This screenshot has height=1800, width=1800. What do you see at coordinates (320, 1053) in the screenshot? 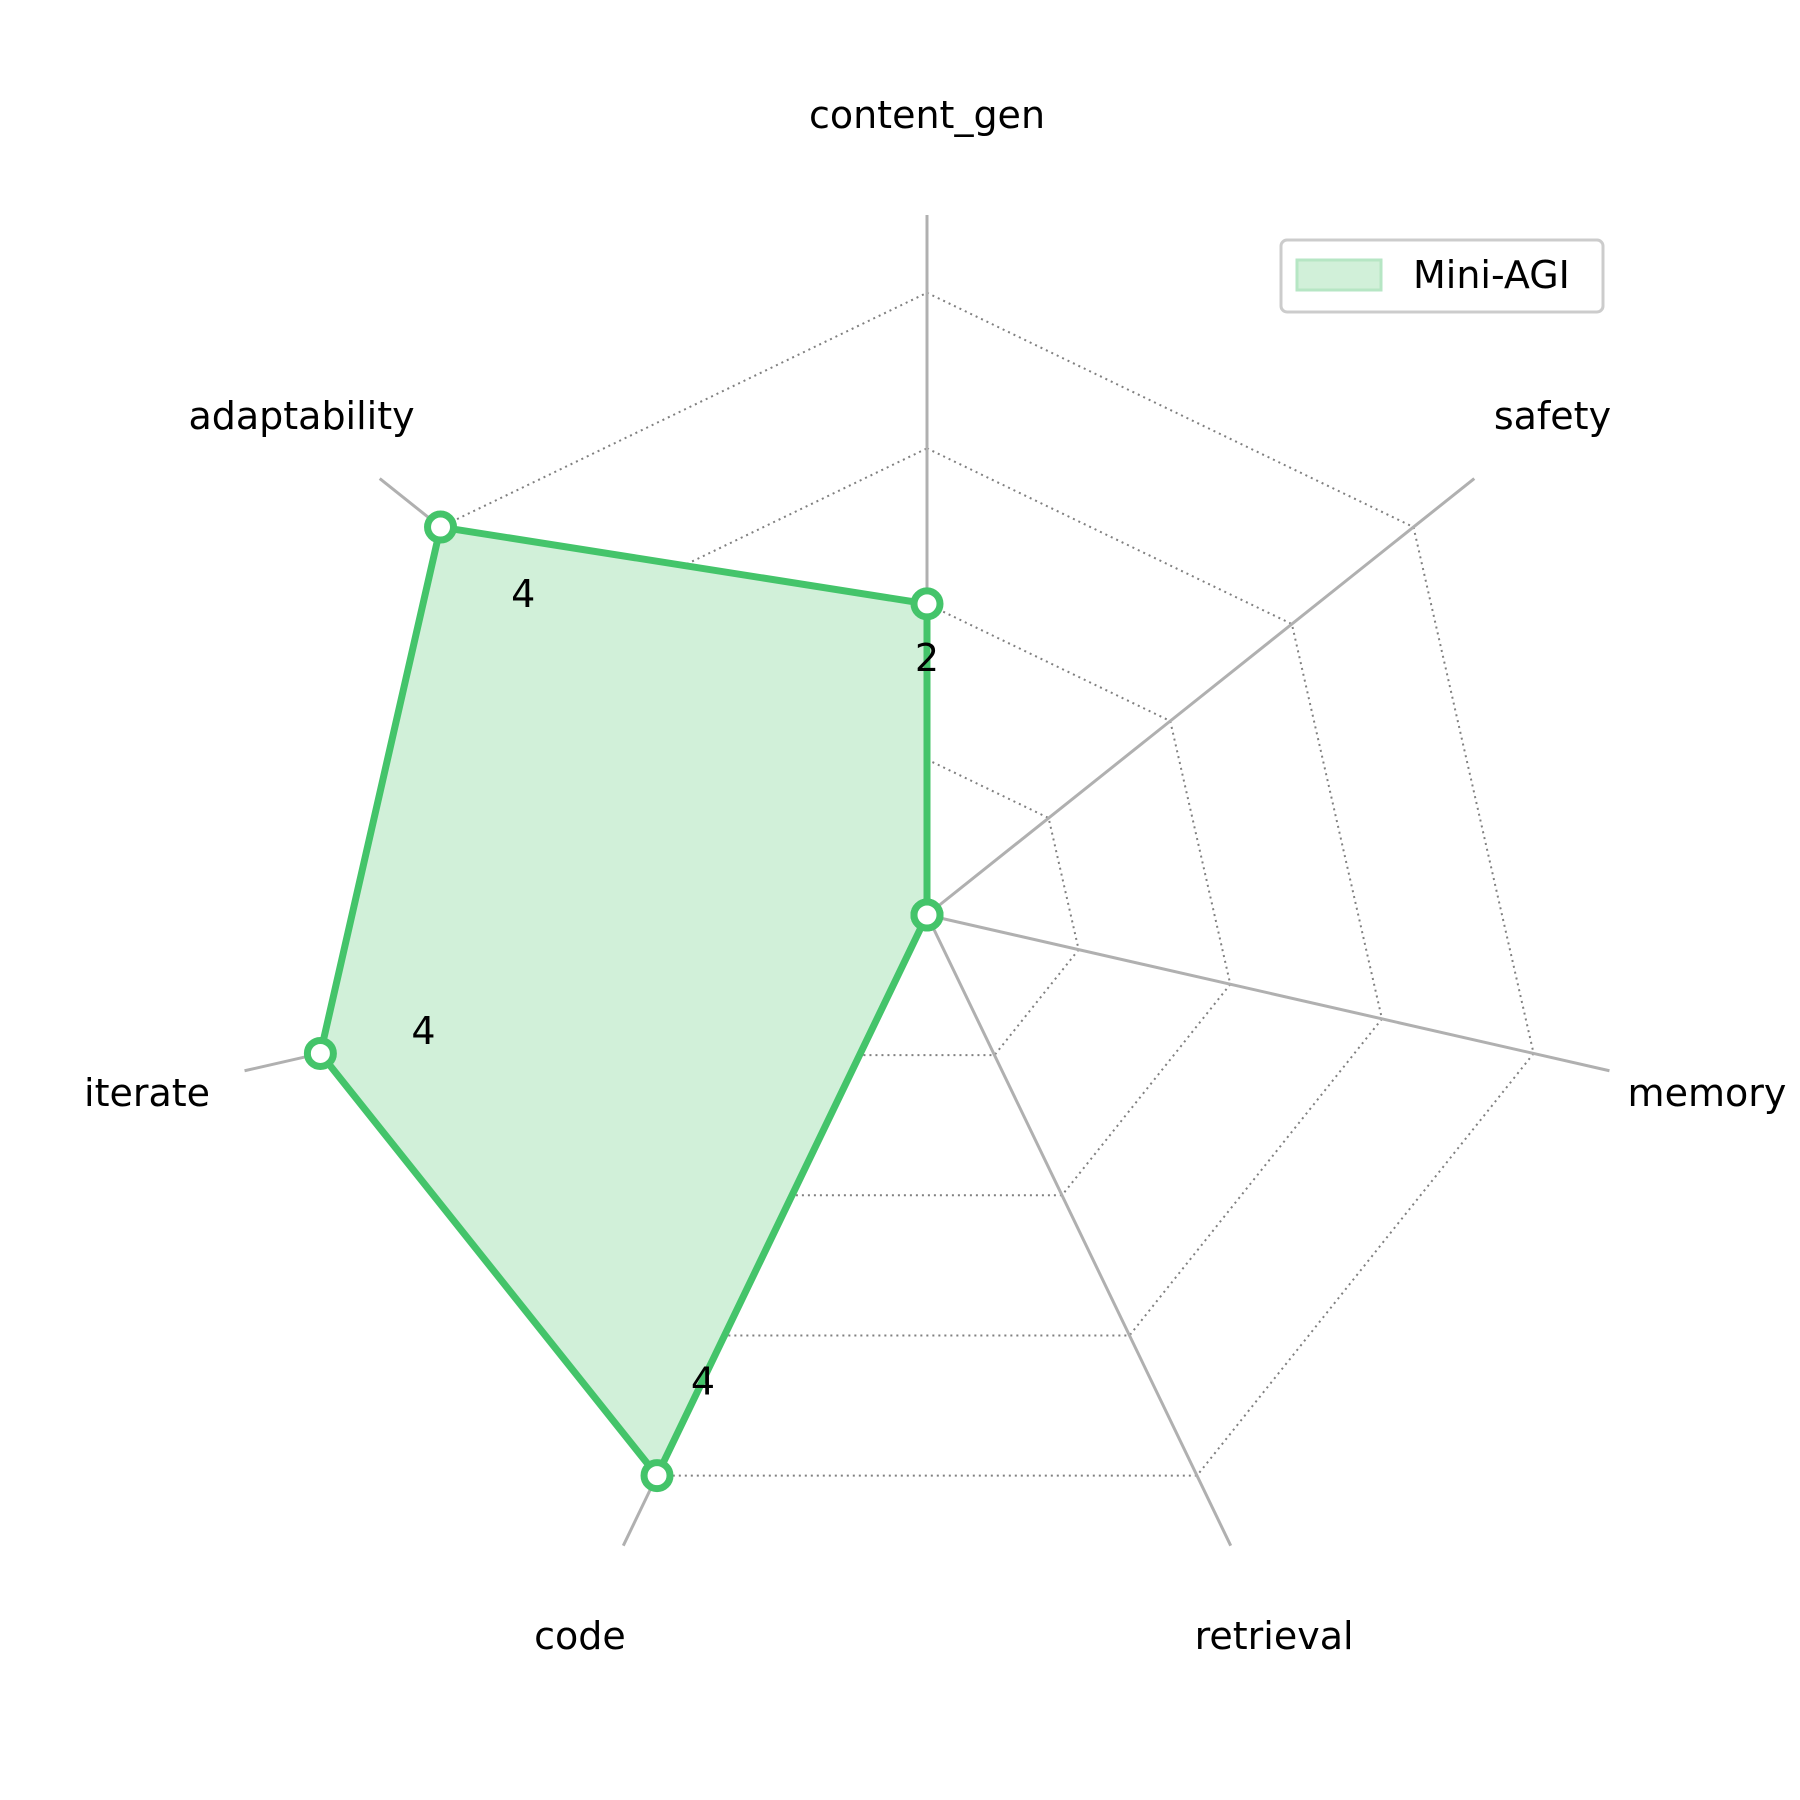
I see `data-point-iterate` at bounding box center [320, 1053].